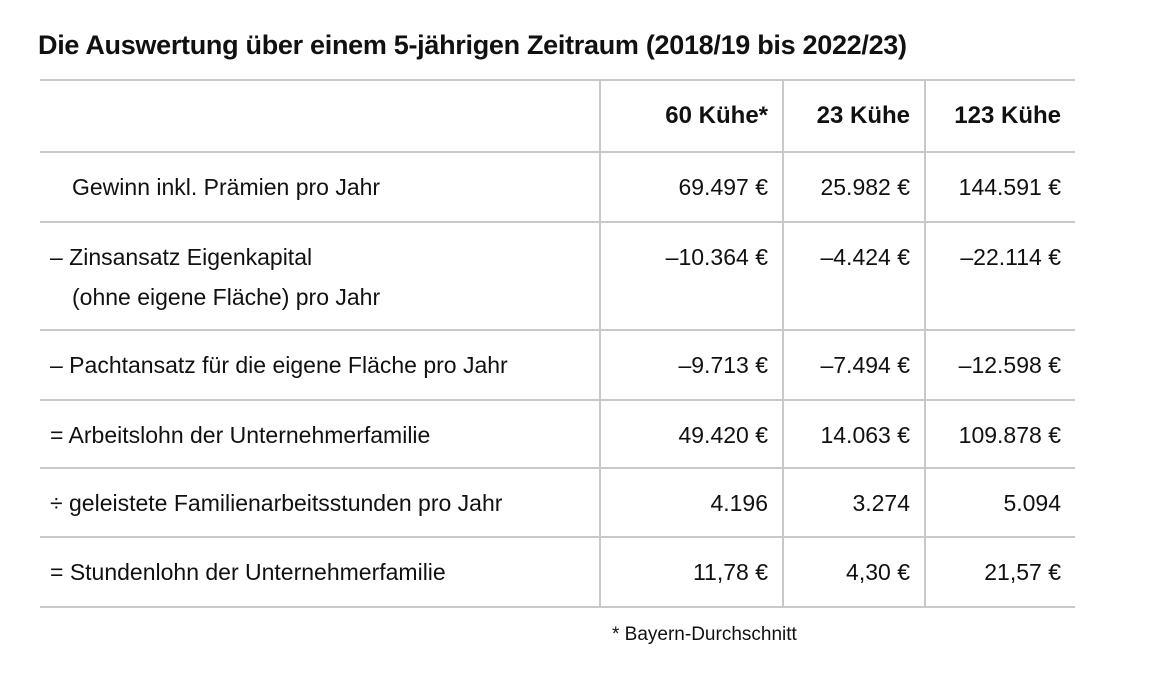  Describe the element at coordinates (704, 634) in the screenshot. I see `footnote: * Bayern-Durchschnitt` at that location.